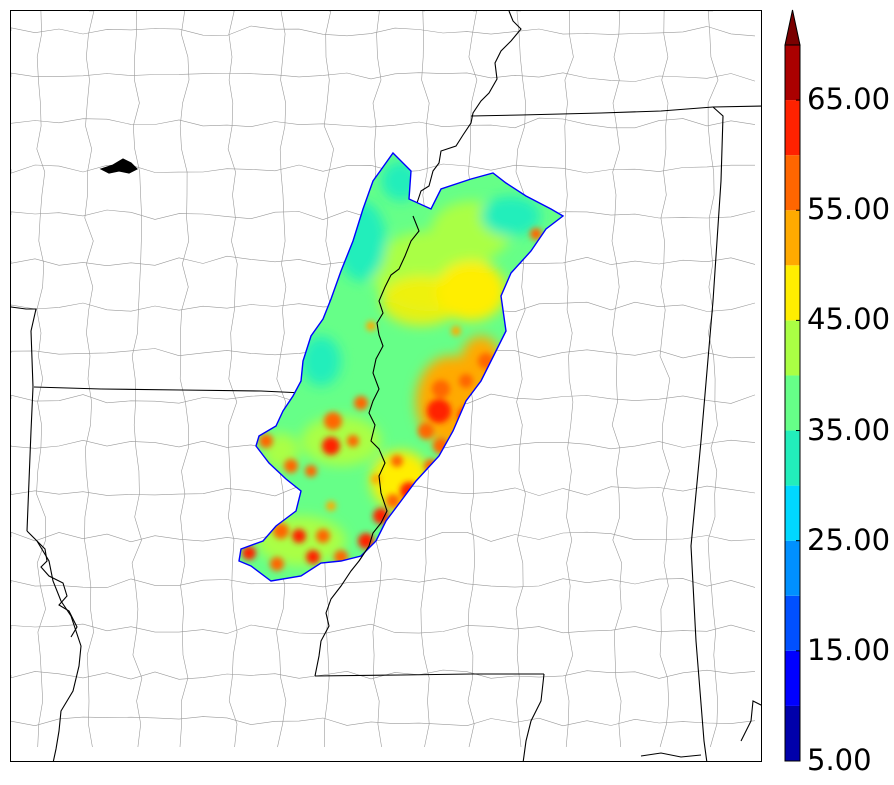  What do you see at coordinates (849, 319) in the screenshot?
I see `colorbar-tick-label: 45.00` at bounding box center [849, 319].